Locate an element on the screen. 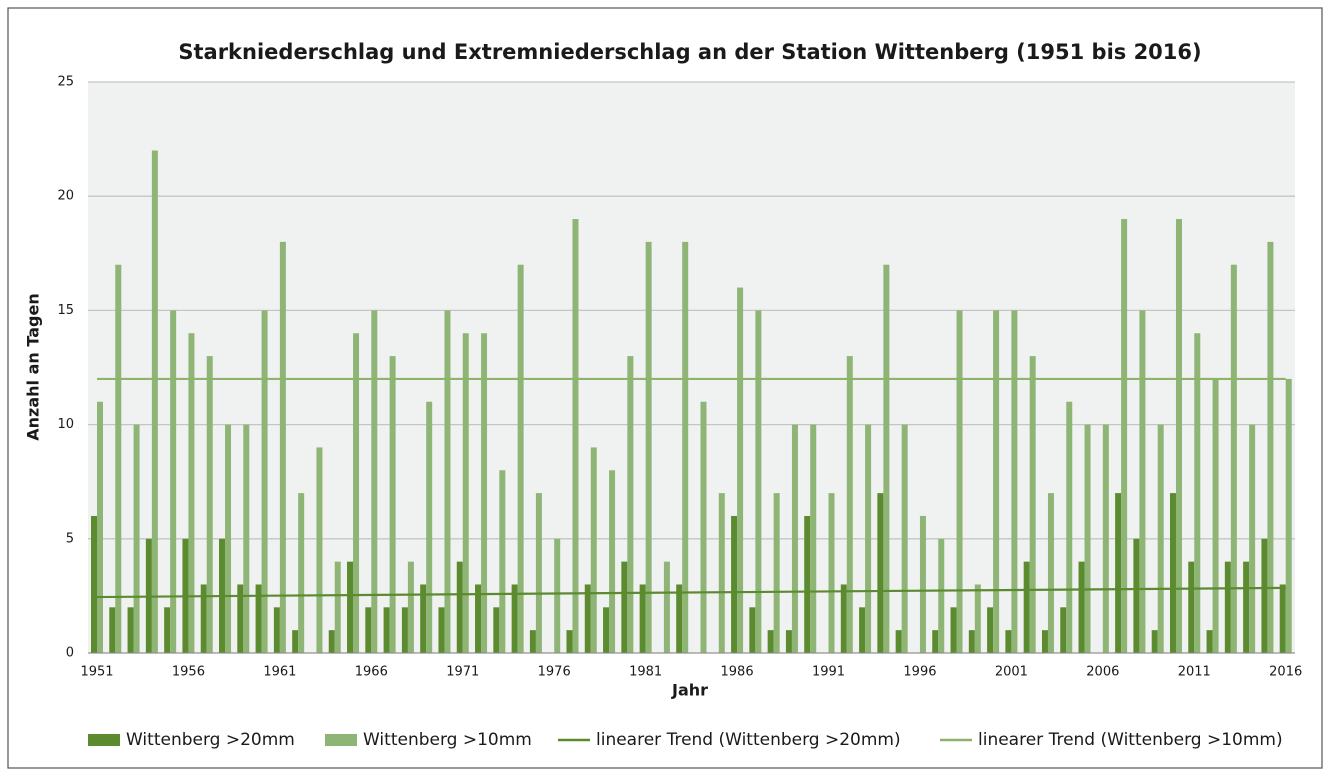 The width and height of the screenshot is (1330, 776). x-tick-label: 1951 is located at coordinates (96, 672).